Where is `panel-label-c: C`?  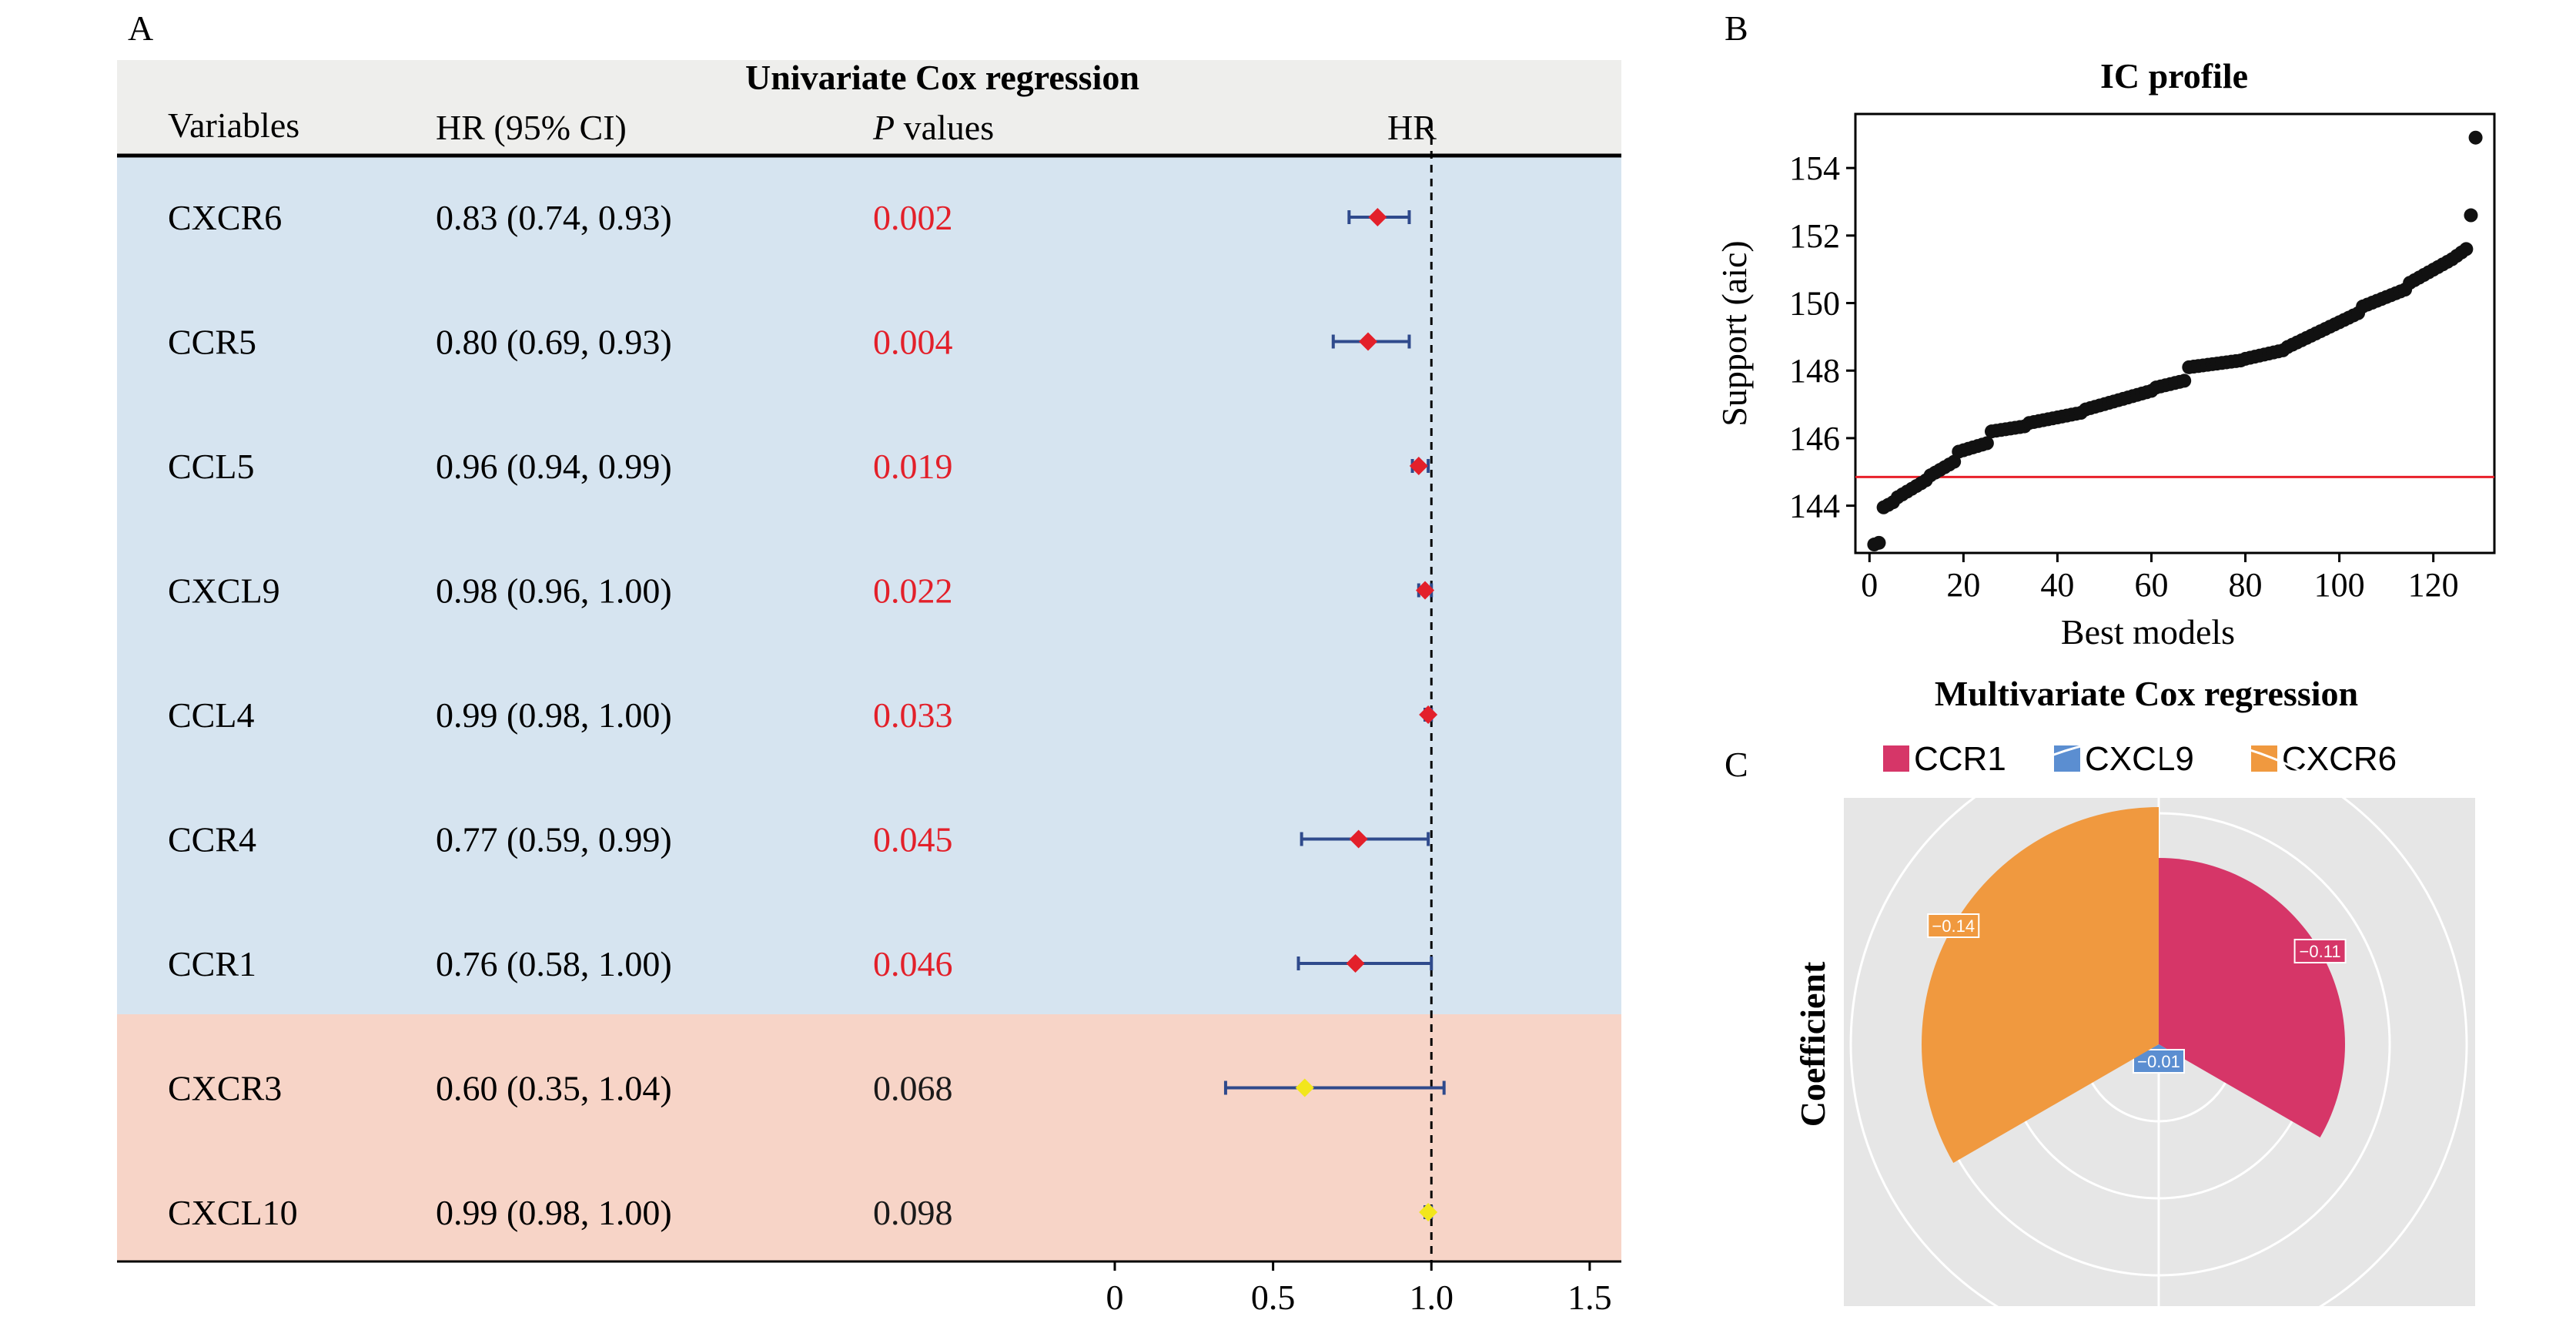 panel-label-c: C is located at coordinates (1736, 765).